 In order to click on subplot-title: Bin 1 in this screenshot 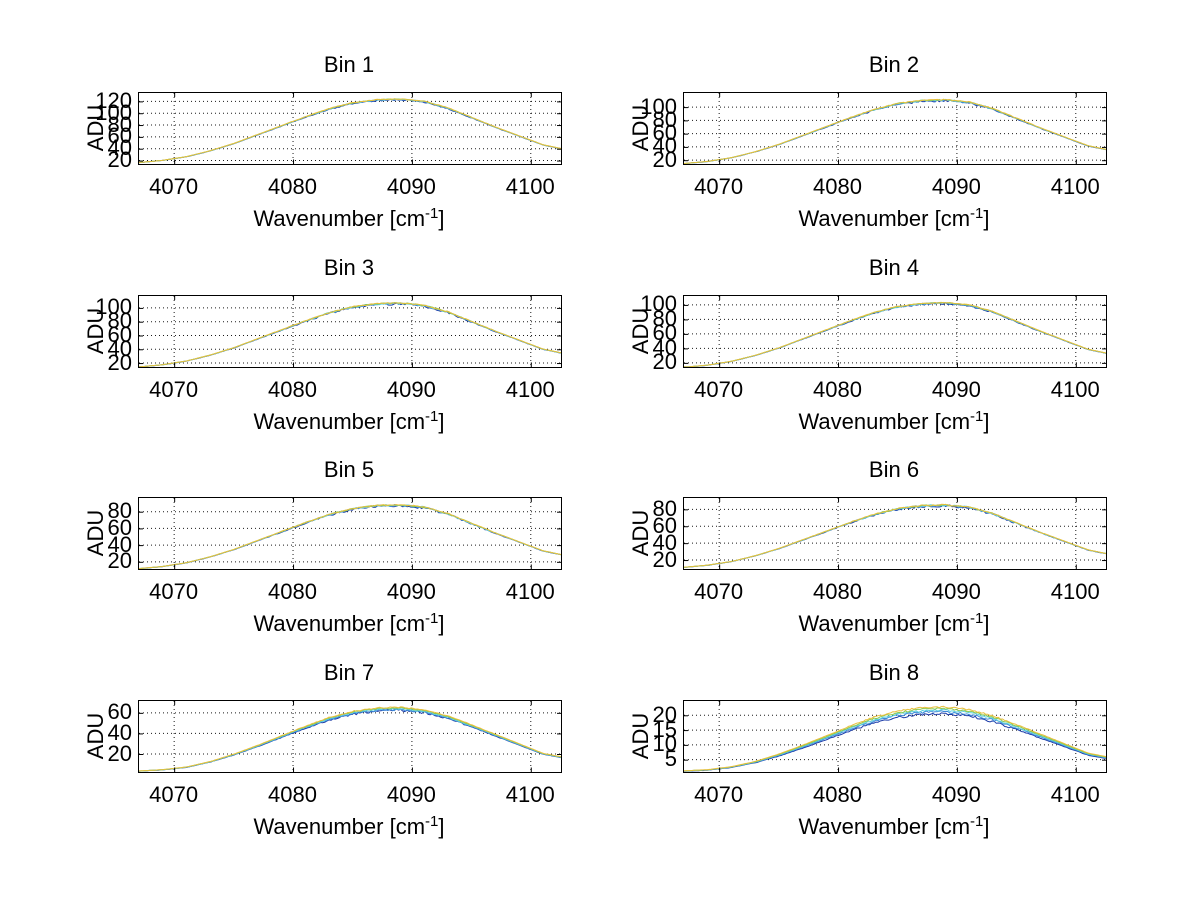, I will do `click(349, 64)`.